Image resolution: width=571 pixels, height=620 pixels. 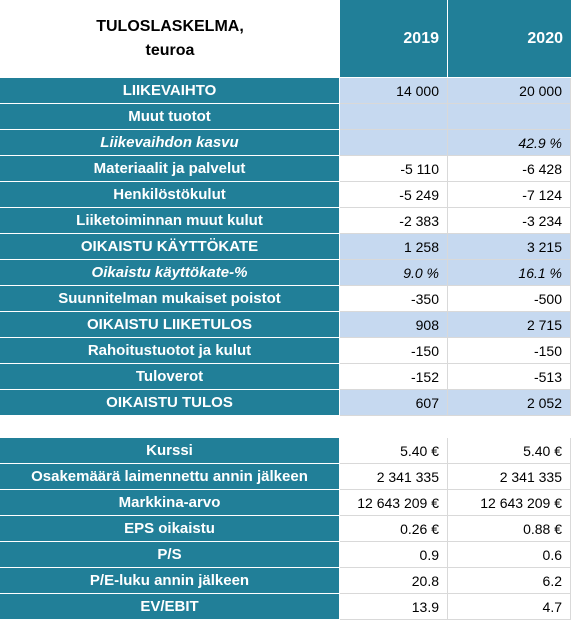 What do you see at coordinates (509, 607) in the screenshot?
I see `cell-value: 4.7` at bounding box center [509, 607].